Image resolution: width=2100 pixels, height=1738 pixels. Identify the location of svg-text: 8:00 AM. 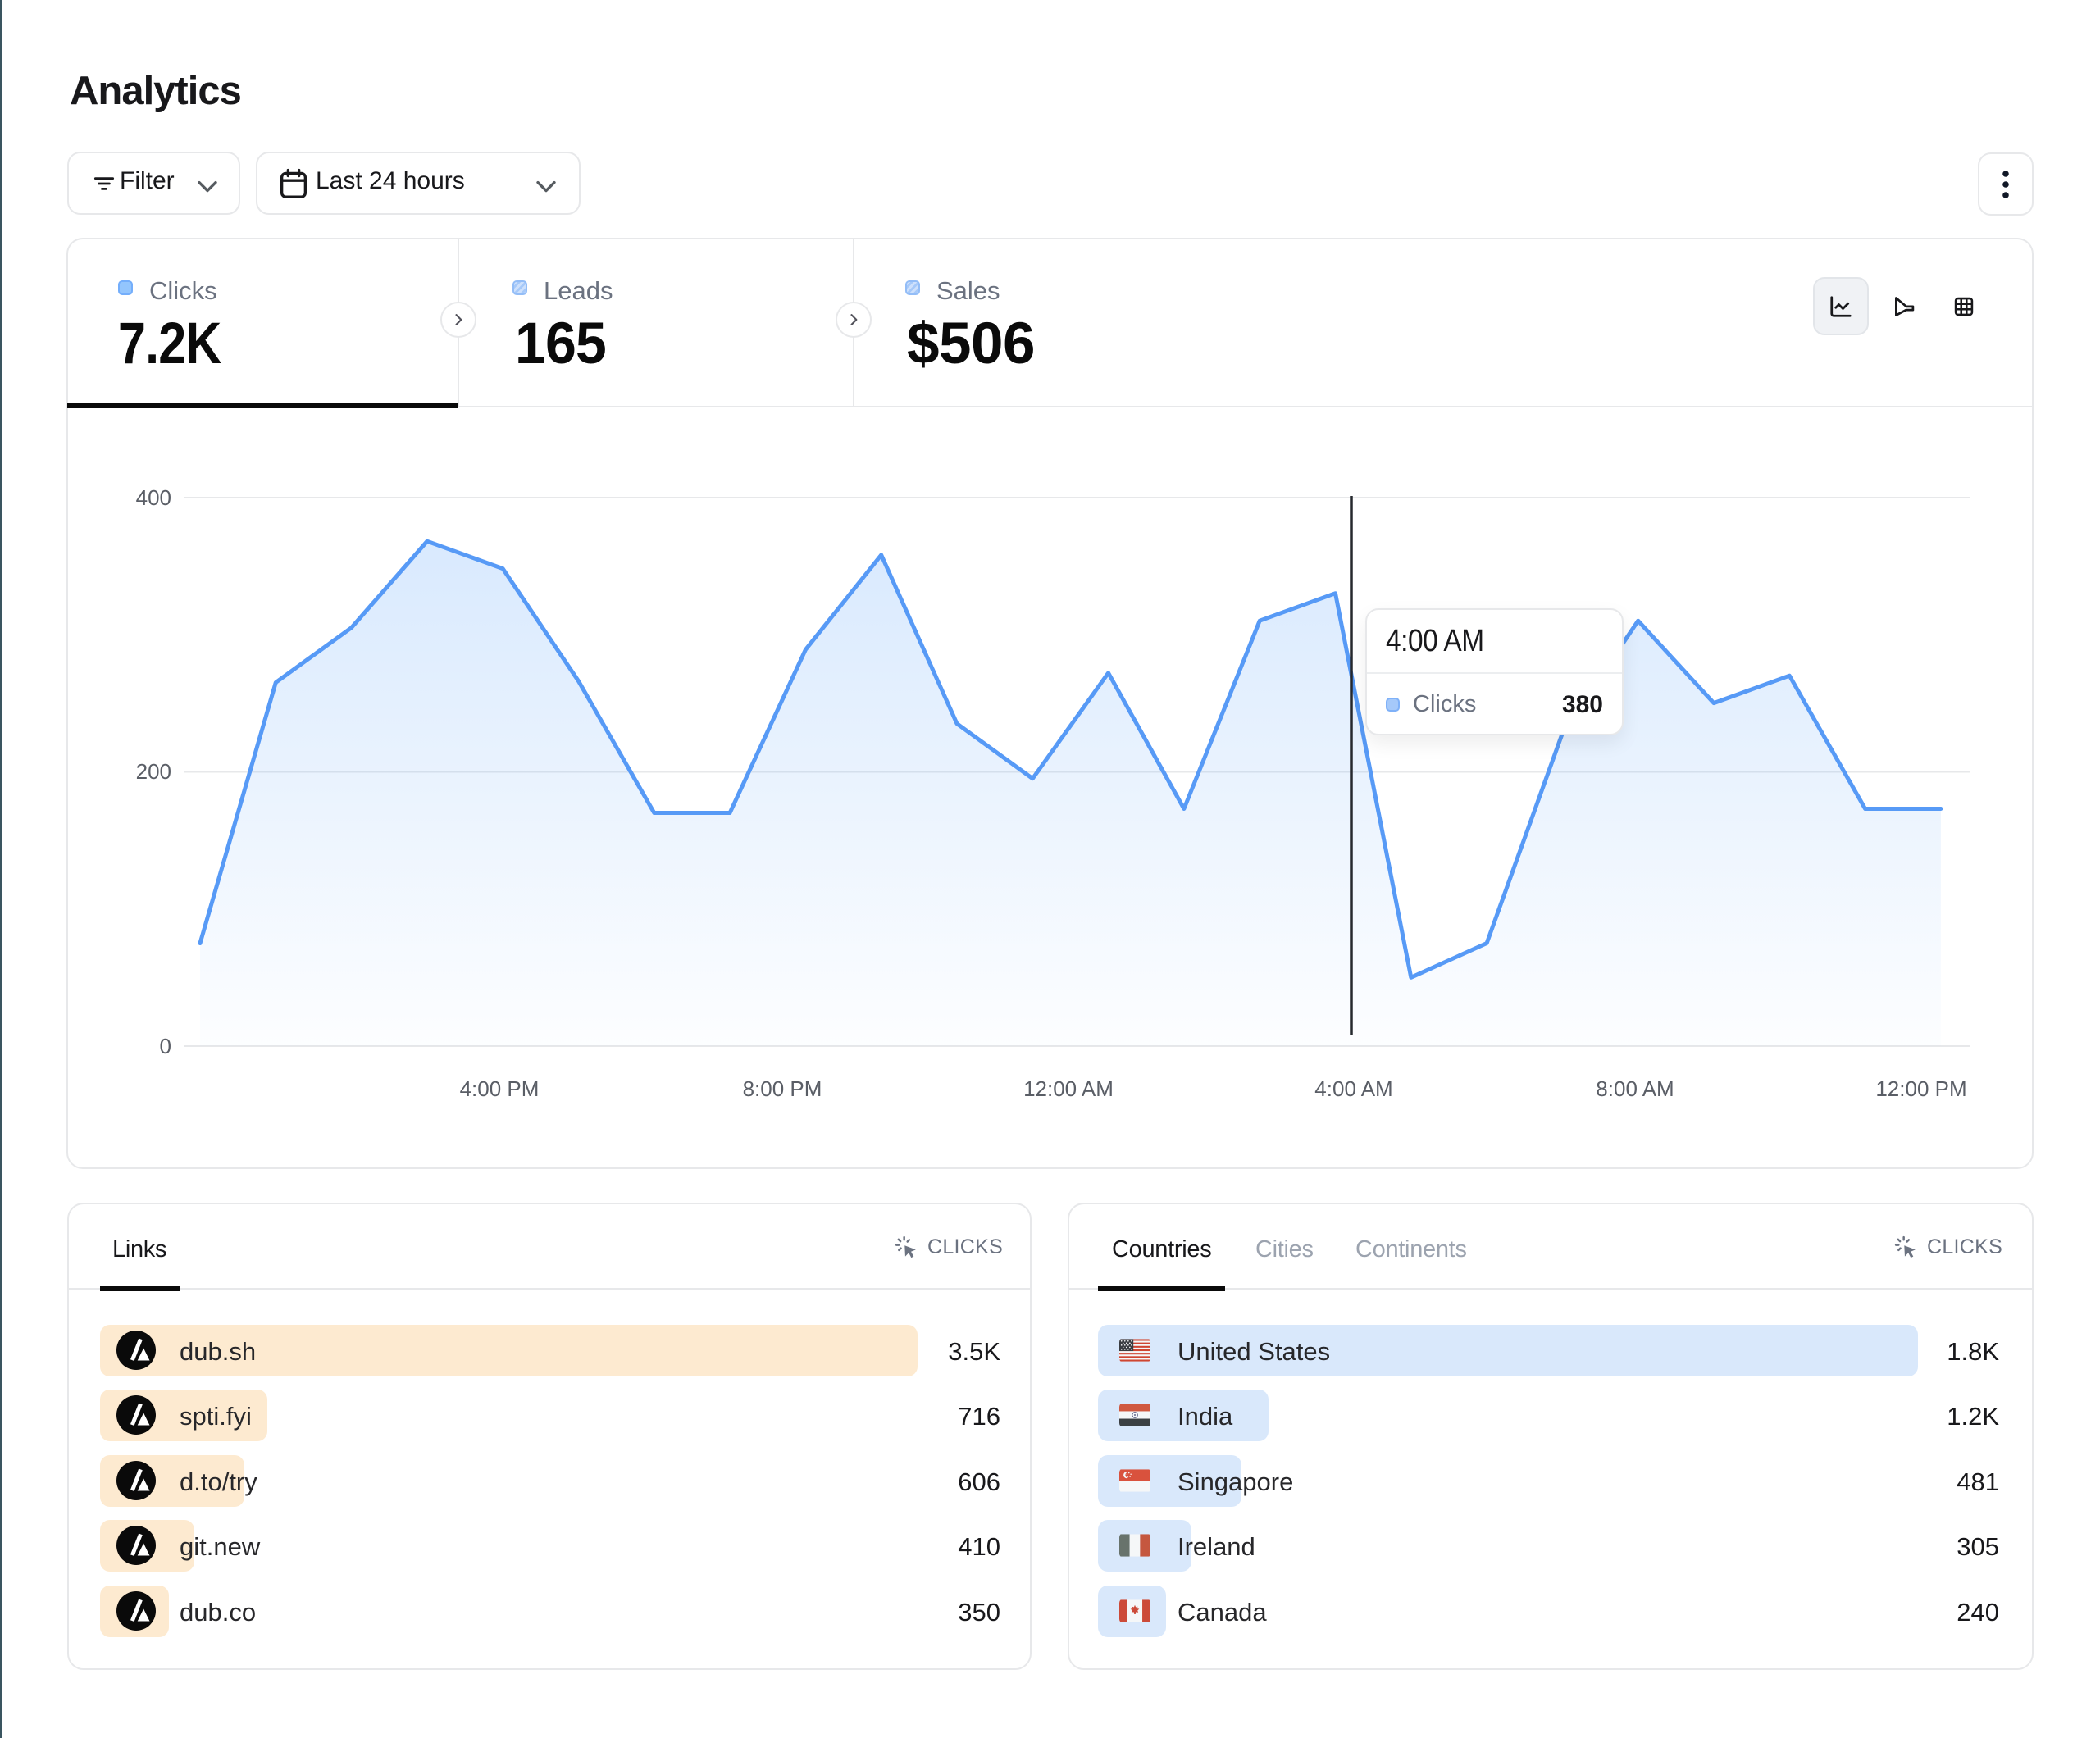
(1635, 1088).